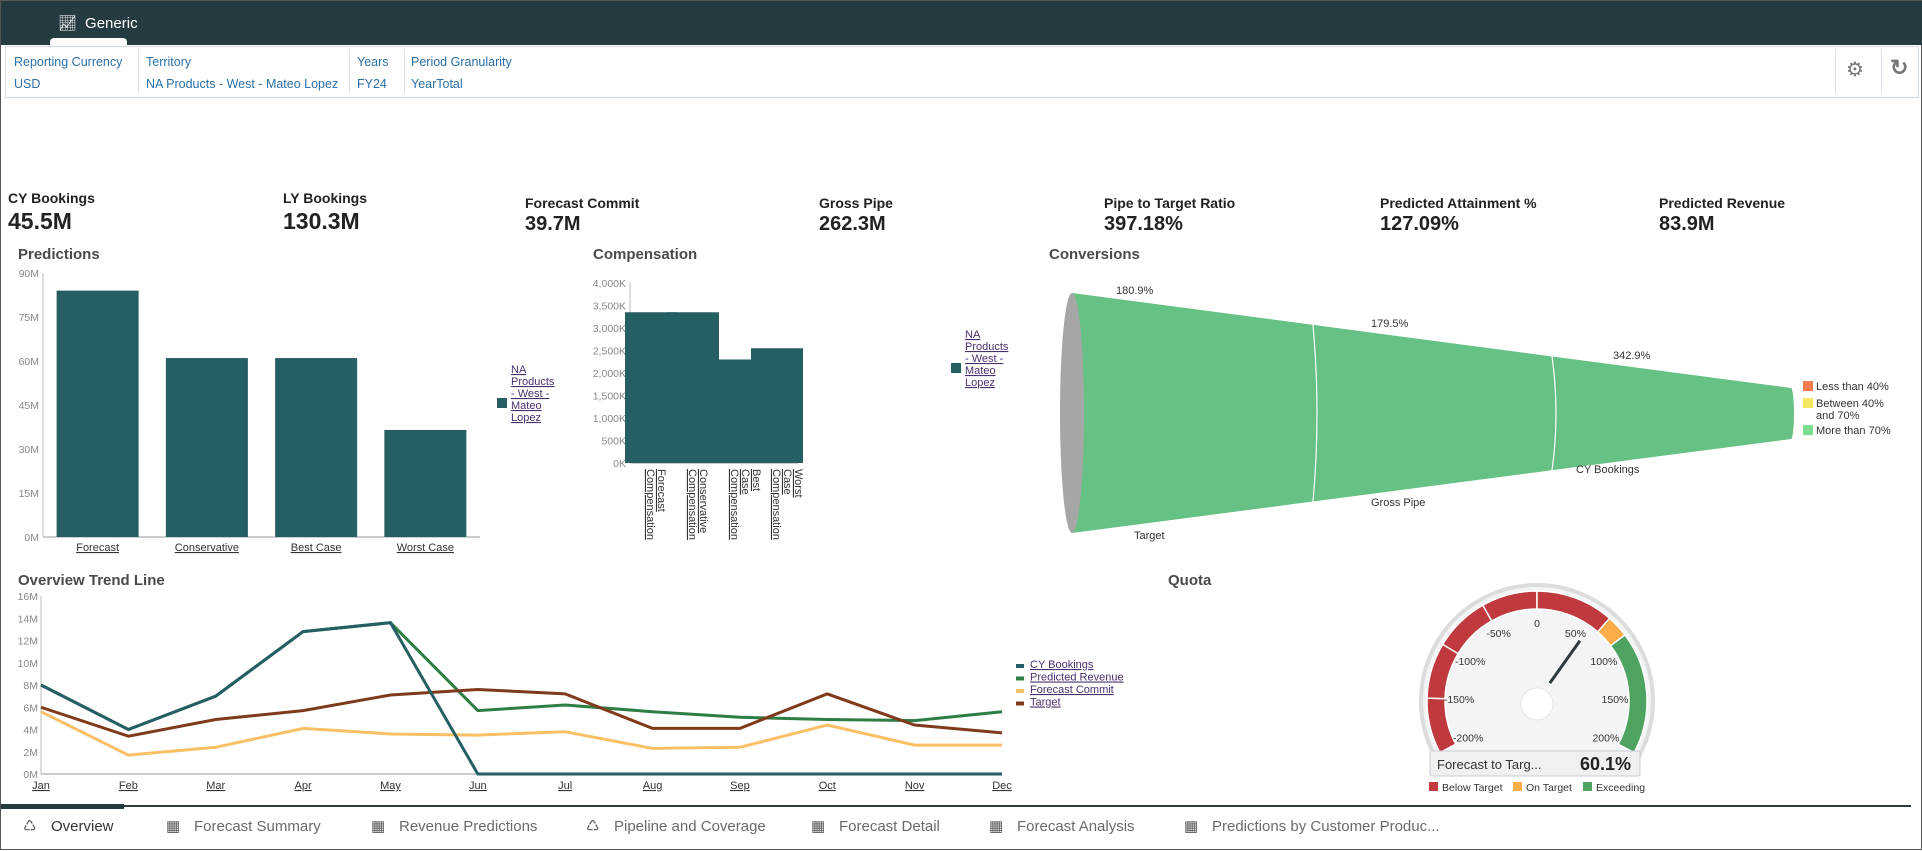 This screenshot has height=851, width=1922. What do you see at coordinates (321, 221) in the screenshot?
I see `kpi-value: 130.3M` at bounding box center [321, 221].